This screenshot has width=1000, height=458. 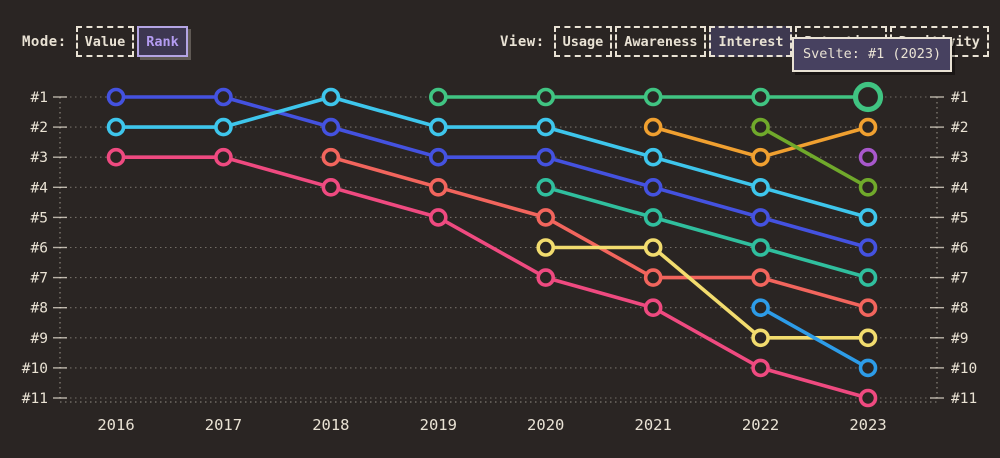 I want to click on data-point-pink-2023, so click(x=868, y=398).